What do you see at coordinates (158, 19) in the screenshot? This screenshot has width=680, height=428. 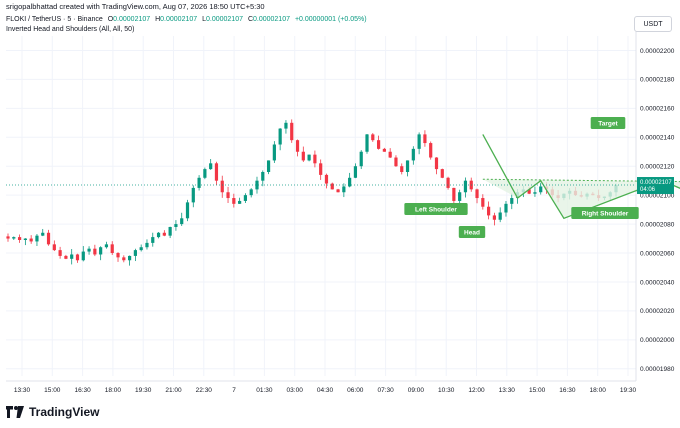 I see `high-label: H` at bounding box center [158, 19].